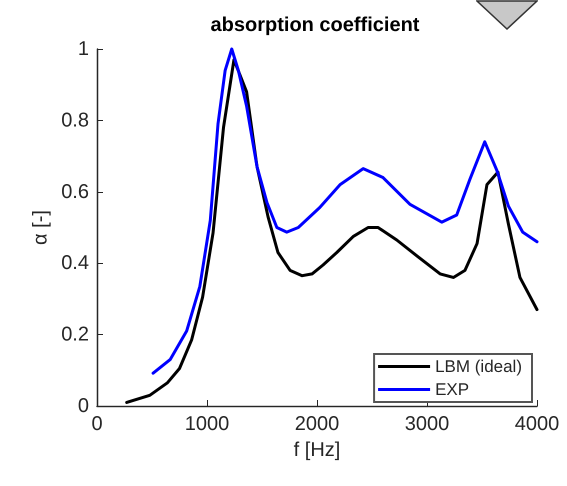 This screenshot has width=567, height=486. Describe the element at coordinates (427, 424) in the screenshot. I see `x-tick-label: 3000` at that location.